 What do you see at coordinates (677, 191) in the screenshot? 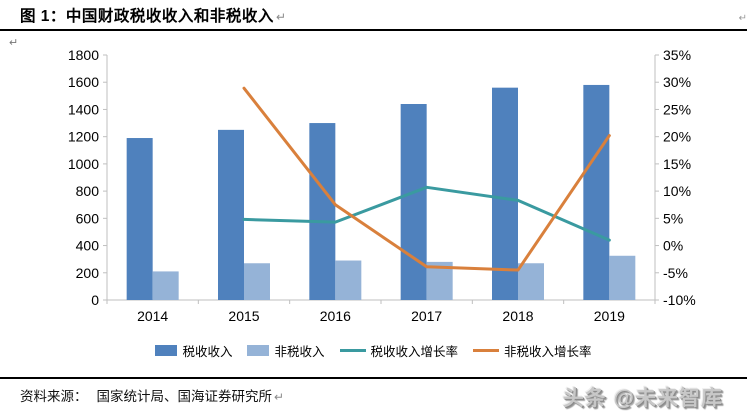
I see `y-axis-right-label: 10%` at bounding box center [677, 191].